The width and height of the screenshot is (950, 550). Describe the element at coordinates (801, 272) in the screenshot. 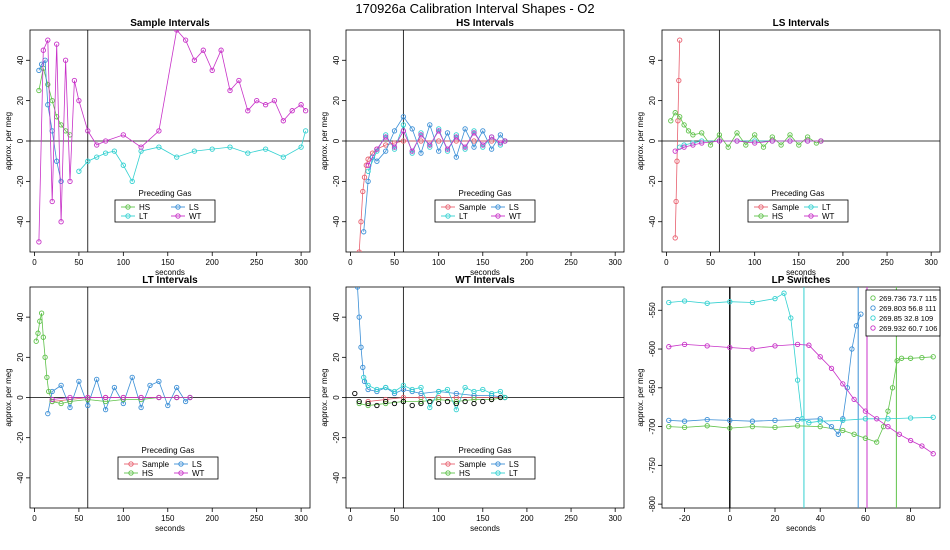

I see `ls-xlabel: seconds` at that location.